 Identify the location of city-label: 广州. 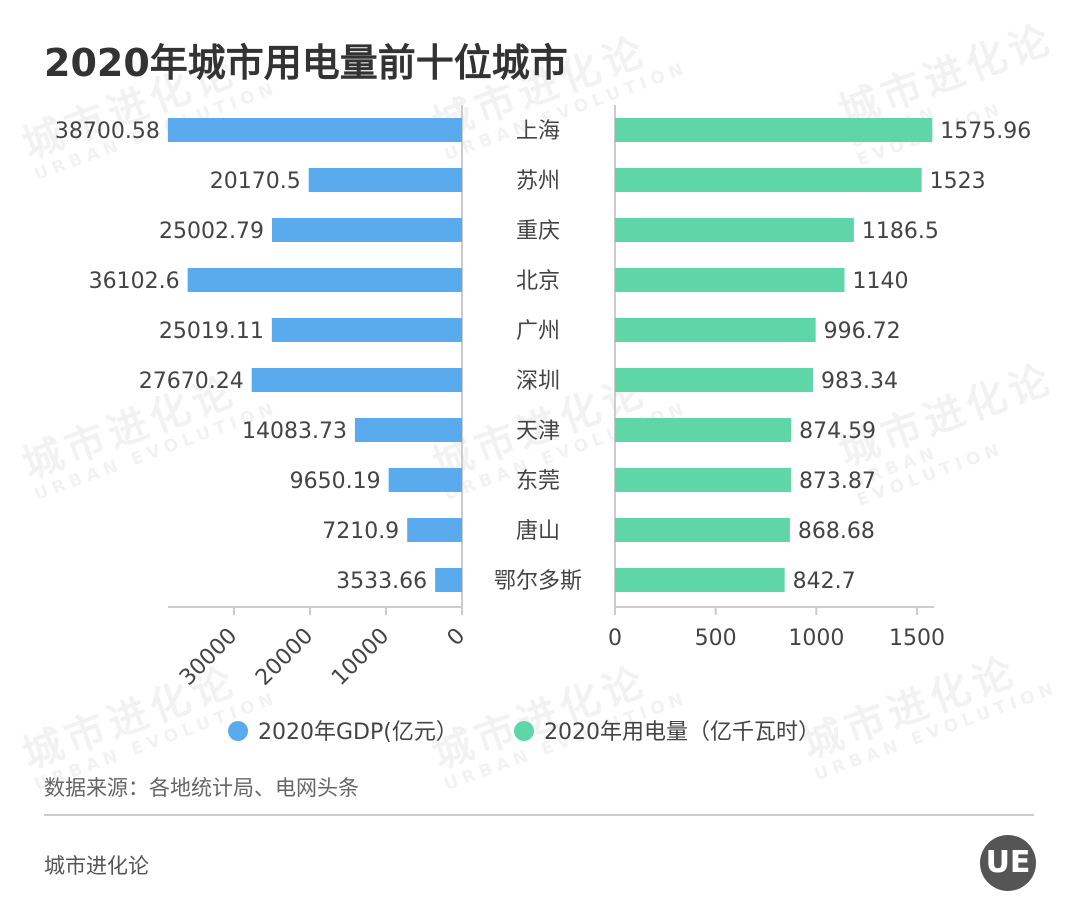
(538, 331).